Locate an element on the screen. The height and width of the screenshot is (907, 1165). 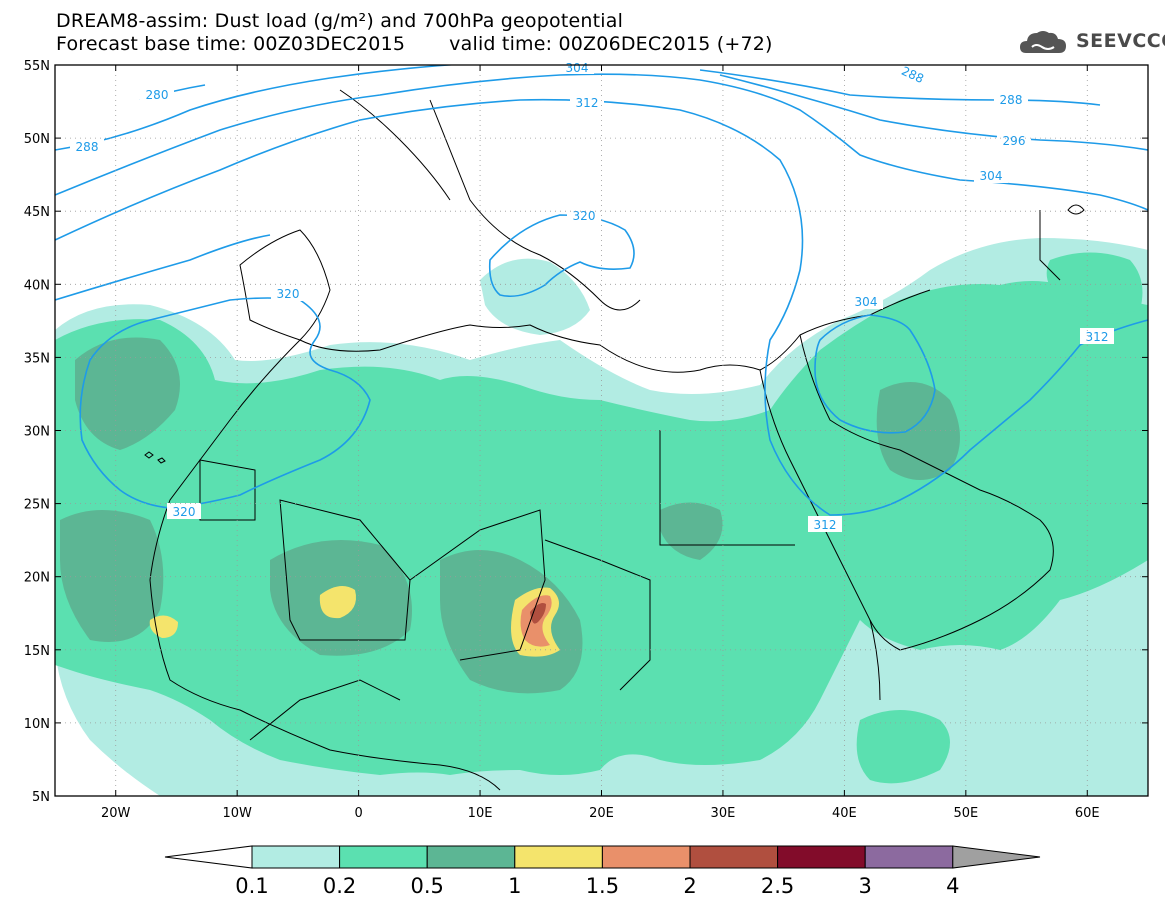
latitude-label: 20N is located at coordinates (37, 578).